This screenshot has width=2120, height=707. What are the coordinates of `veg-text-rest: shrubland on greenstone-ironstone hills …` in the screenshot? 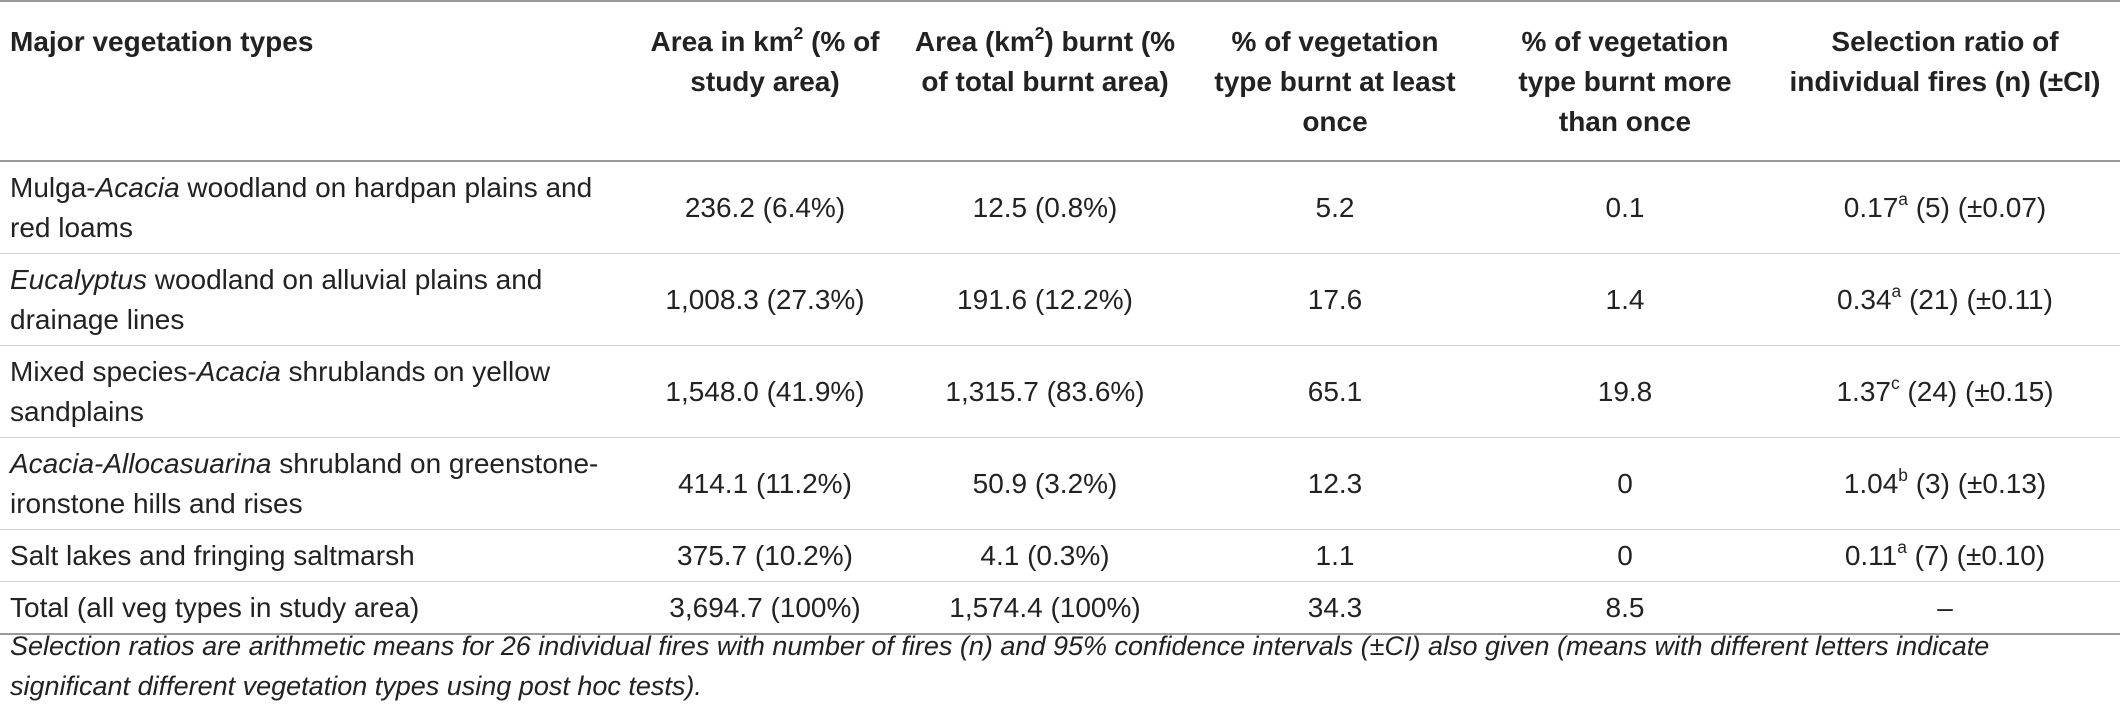 It's located at (304, 483).